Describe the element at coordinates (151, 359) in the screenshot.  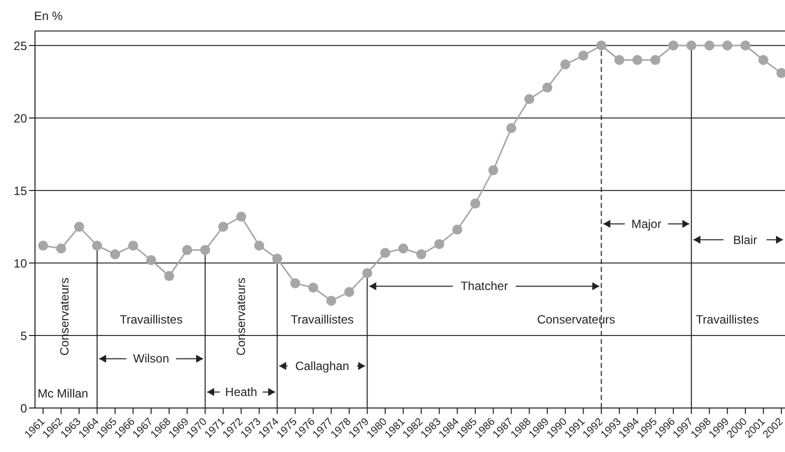
I see `annotation: Wilson` at that location.